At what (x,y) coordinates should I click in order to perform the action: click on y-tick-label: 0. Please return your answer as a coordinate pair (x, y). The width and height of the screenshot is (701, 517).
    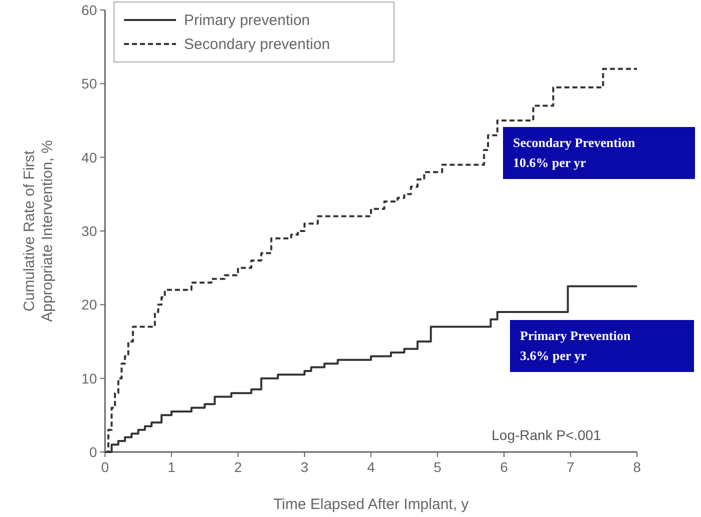
    Looking at the image, I should click on (93, 452).